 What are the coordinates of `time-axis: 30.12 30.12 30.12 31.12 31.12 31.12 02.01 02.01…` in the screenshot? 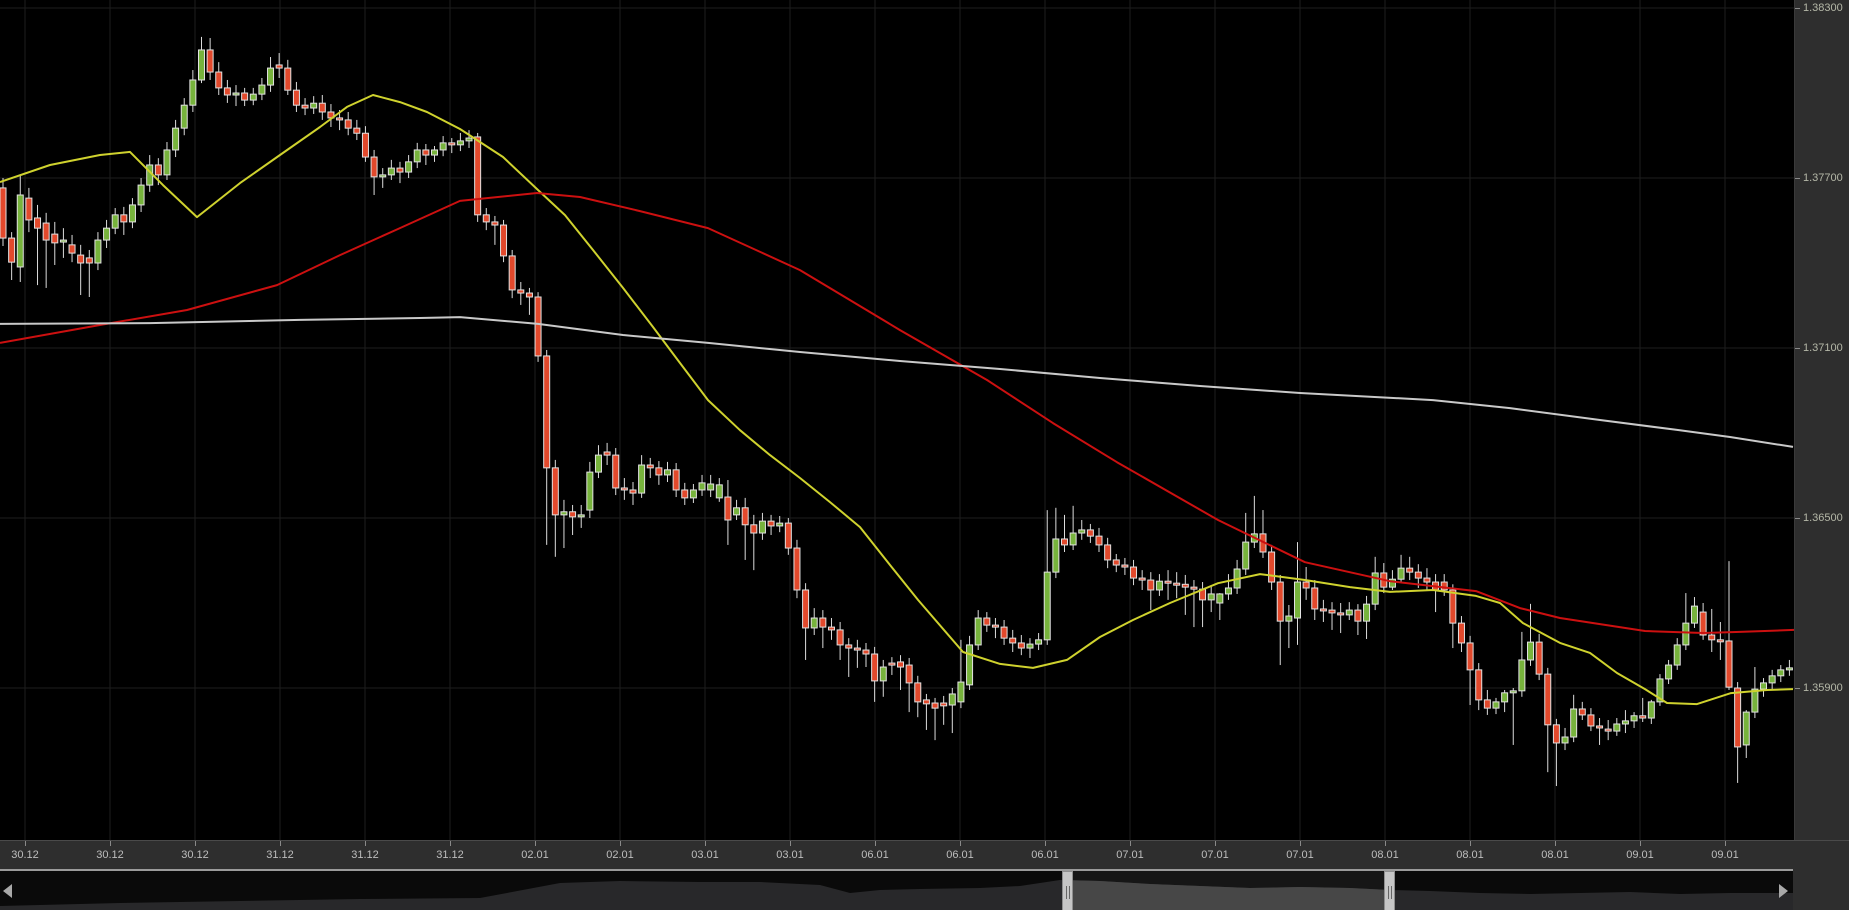 It's located at (924, 854).